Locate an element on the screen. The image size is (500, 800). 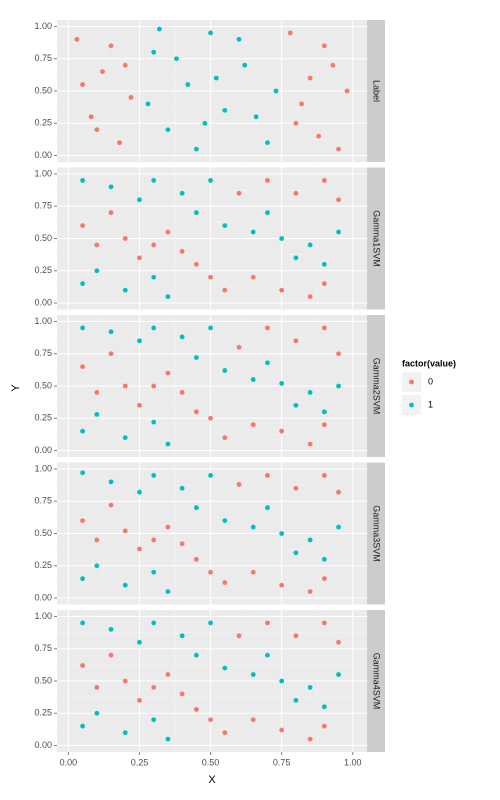
y-tick-label: 0.50 is located at coordinates (43, 680).